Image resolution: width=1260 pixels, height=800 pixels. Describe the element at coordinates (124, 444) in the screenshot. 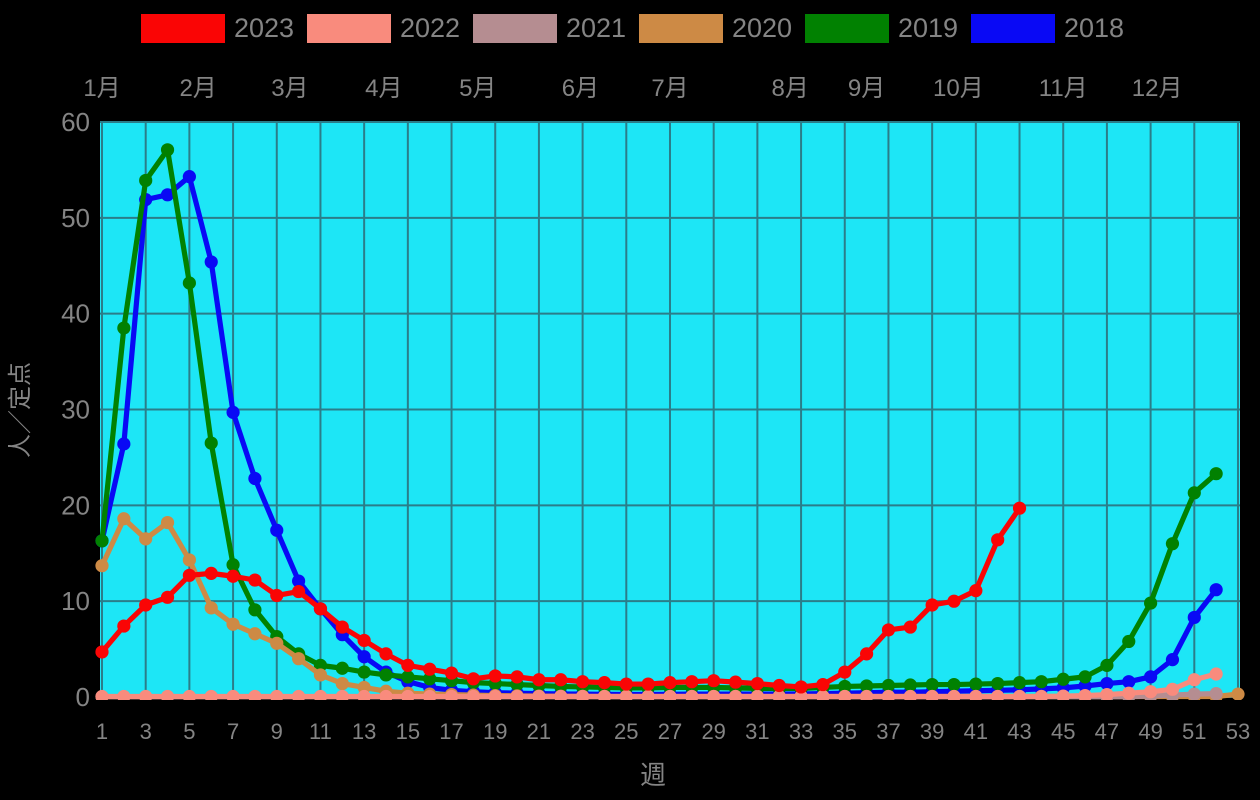

I see `series-2018-point-w2` at that location.